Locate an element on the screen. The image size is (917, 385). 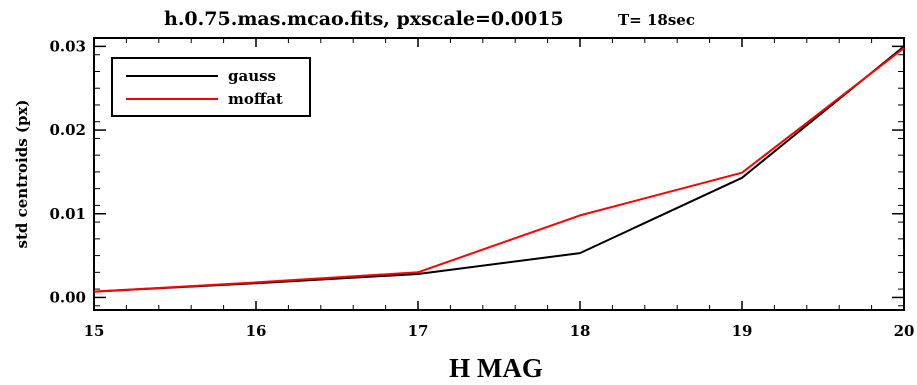
legend-label-gauss: gauss is located at coordinates (252, 76).